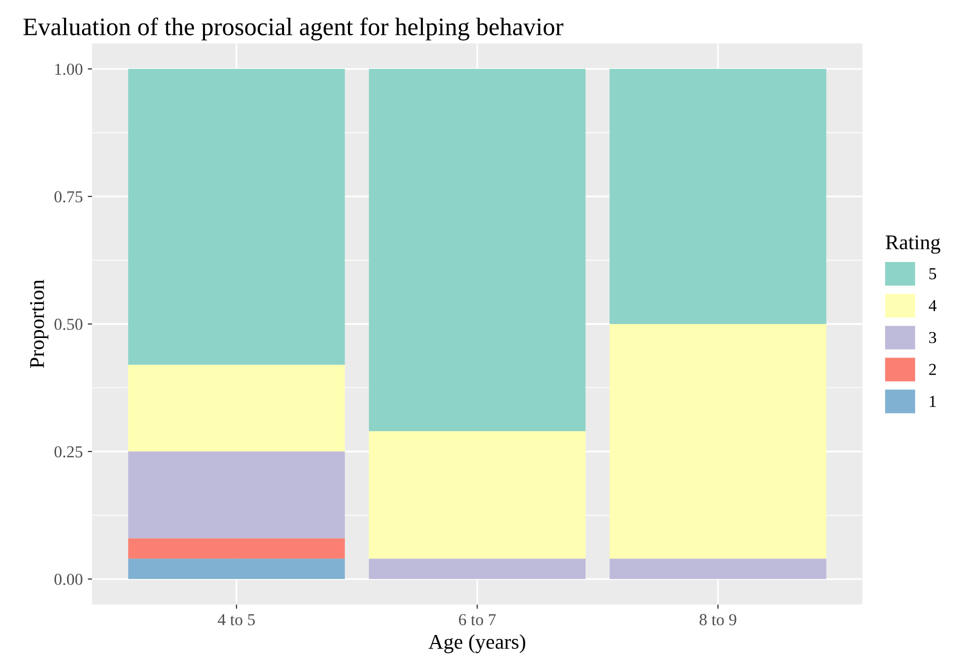 Image resolution: width=969 pixels, height=668 pixels. What do you see at coordinates (932, 369) in the screenshot?
I see `legend-label: 2` at bounding box center [932, 369].